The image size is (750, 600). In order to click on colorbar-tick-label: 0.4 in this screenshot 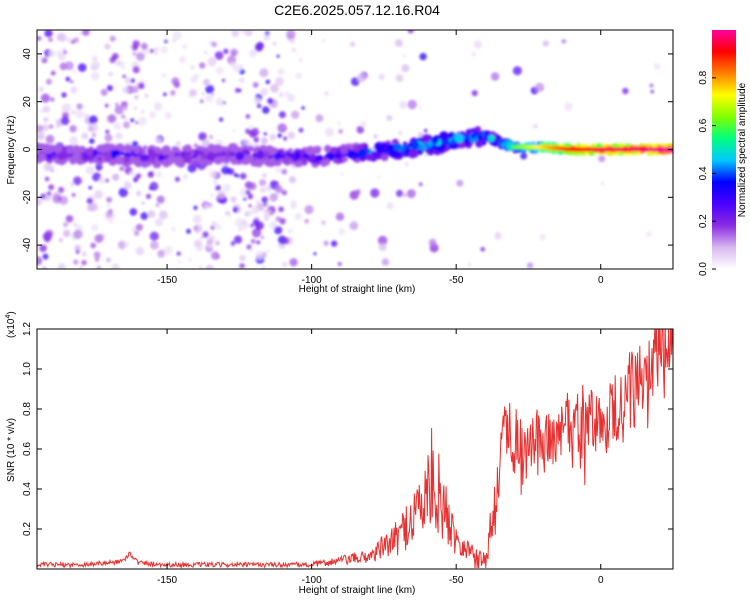, I will do `click(703, 173)`.